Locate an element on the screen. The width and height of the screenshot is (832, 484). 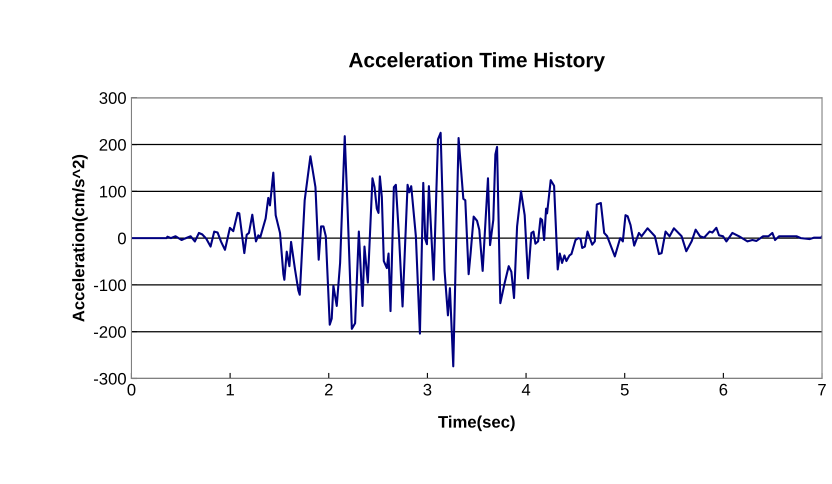
x-tick-label: 0 is located at coordinates (131, 390).